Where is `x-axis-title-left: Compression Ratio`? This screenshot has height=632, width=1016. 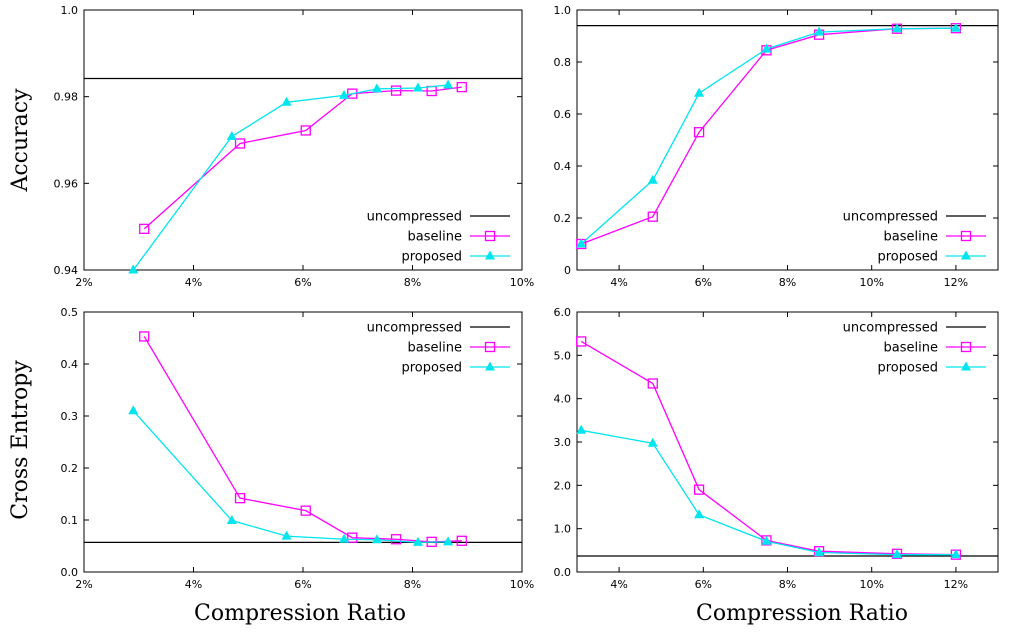 x-axis-title-left: Compression Ratio is located at coordinates (300, 613).